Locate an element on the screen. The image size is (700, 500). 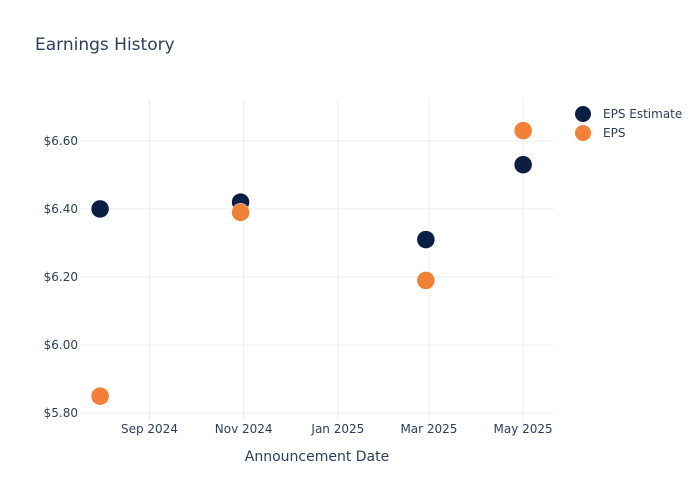
x-tick-label: Sep 2024 is located at coordinates (149, 429).